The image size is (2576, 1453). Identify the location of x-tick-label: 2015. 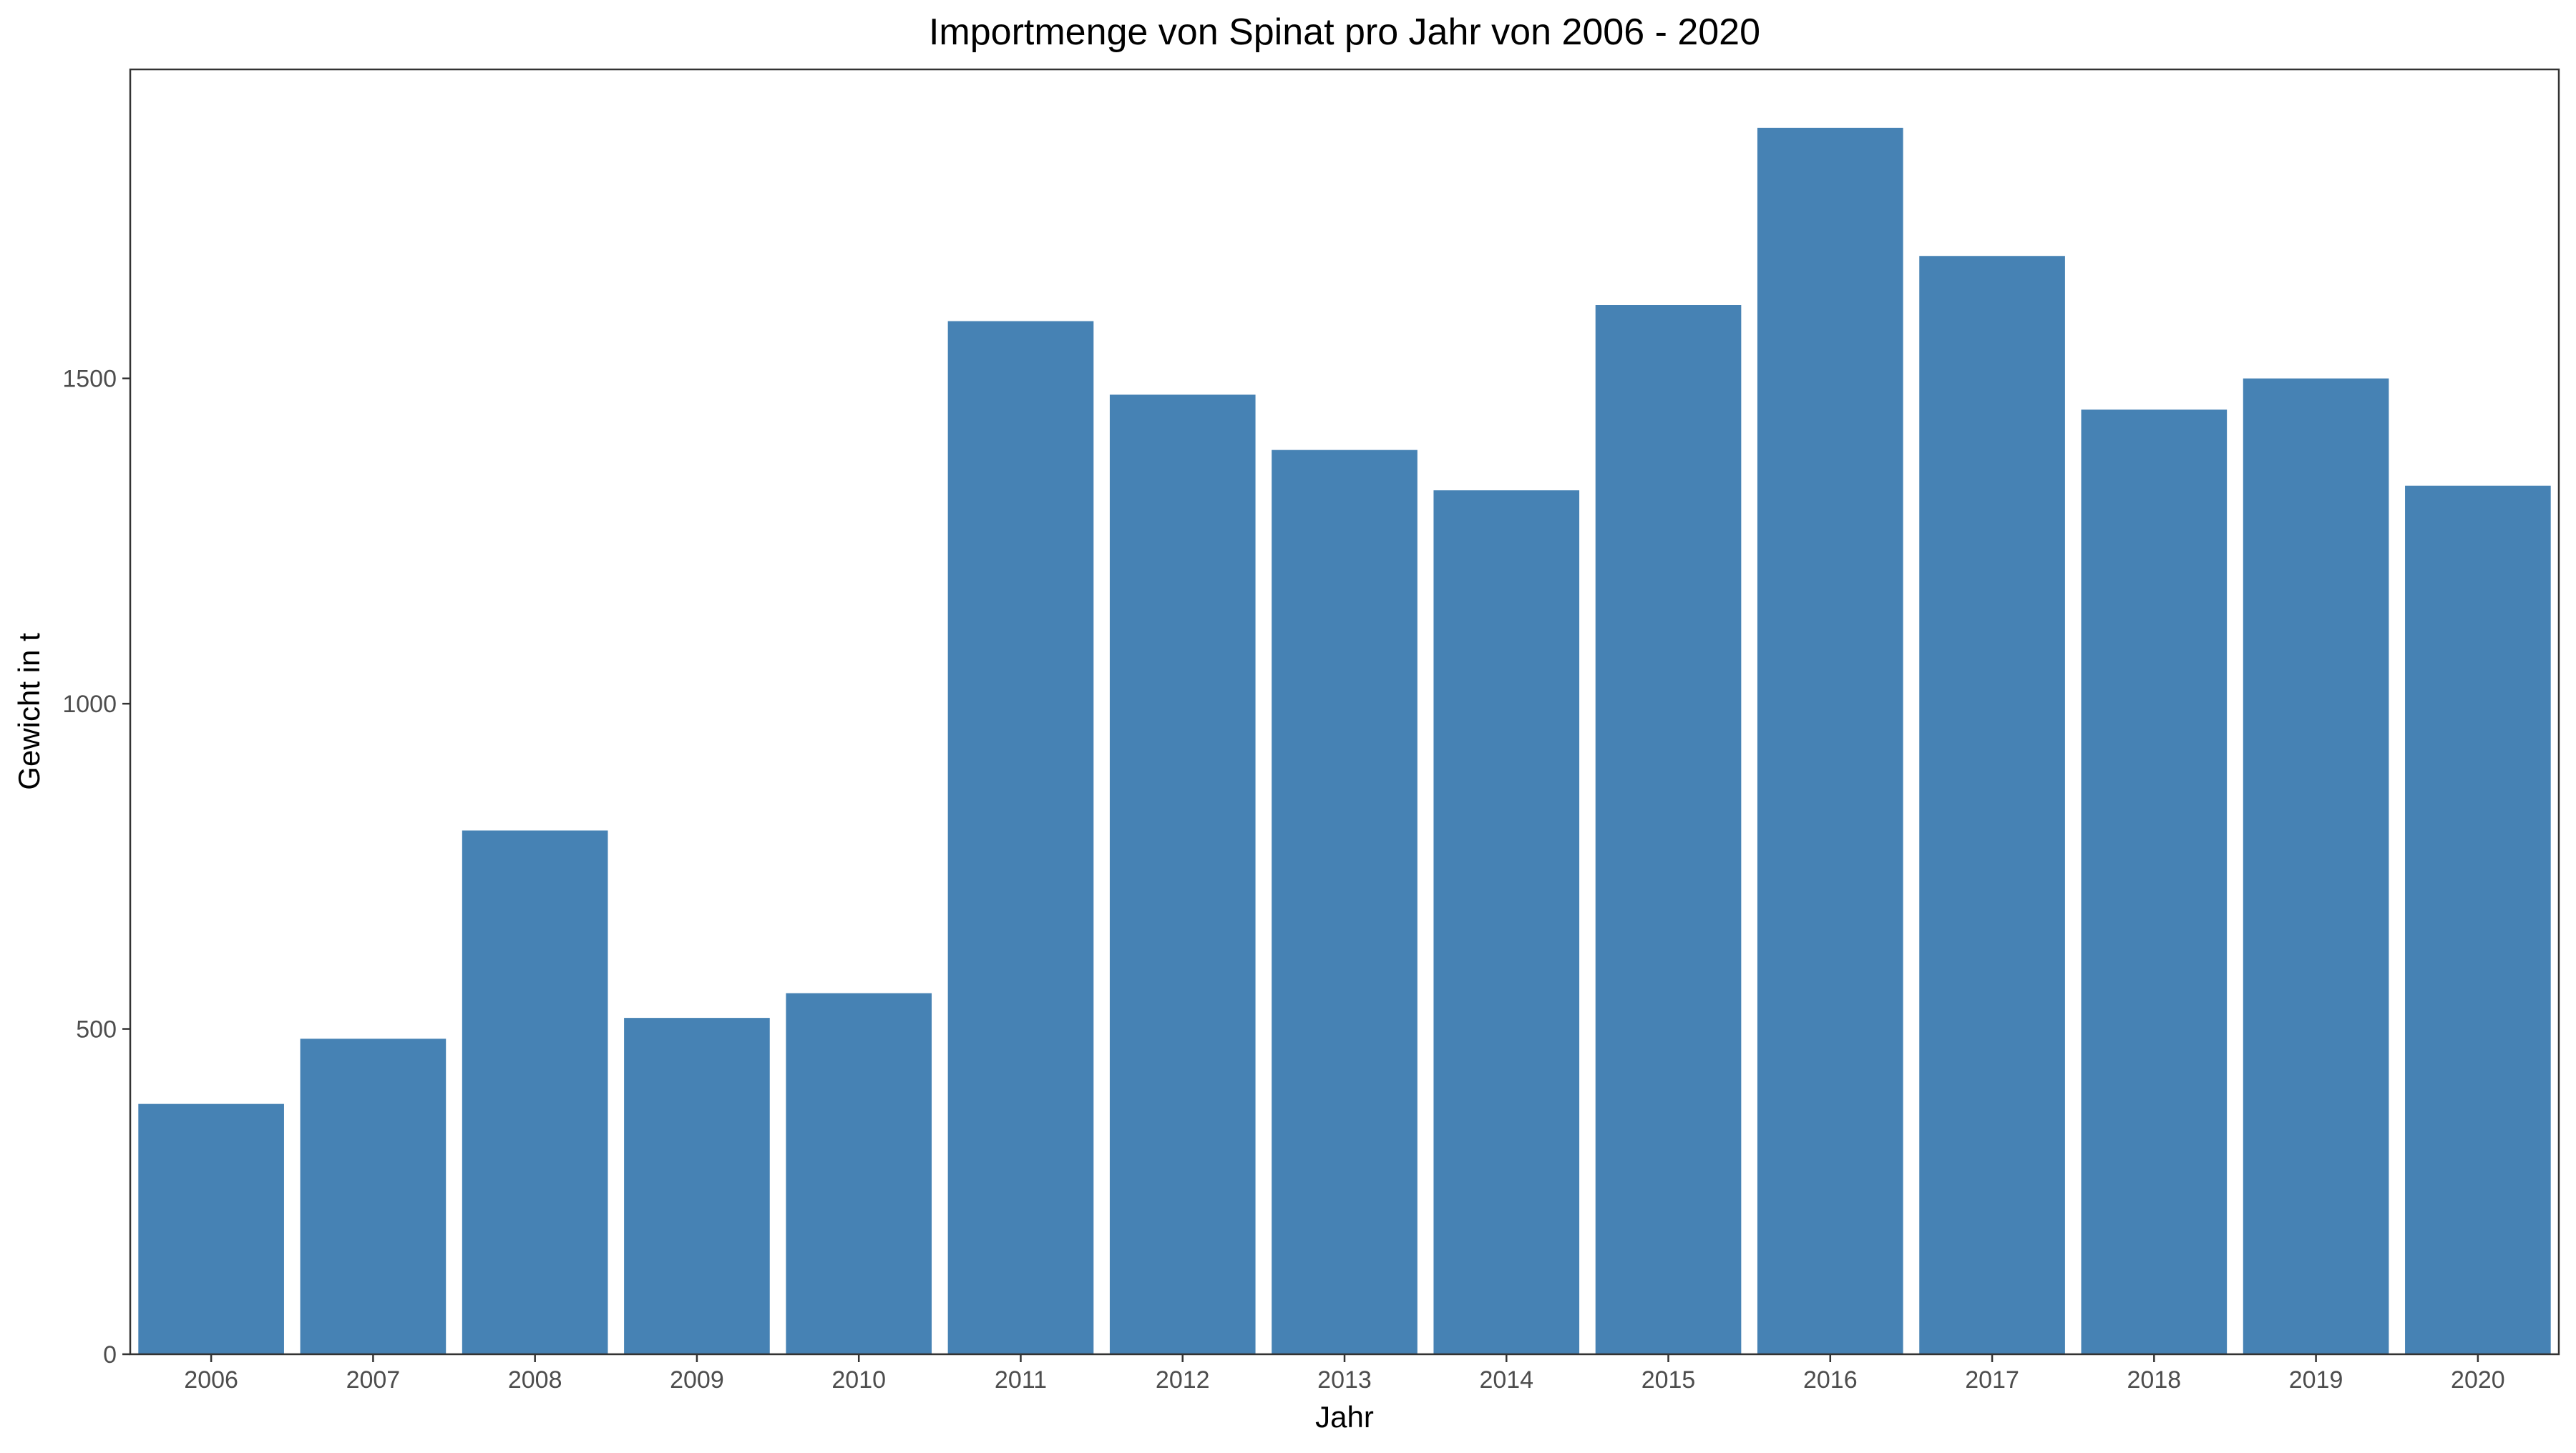
(1669, 1380).